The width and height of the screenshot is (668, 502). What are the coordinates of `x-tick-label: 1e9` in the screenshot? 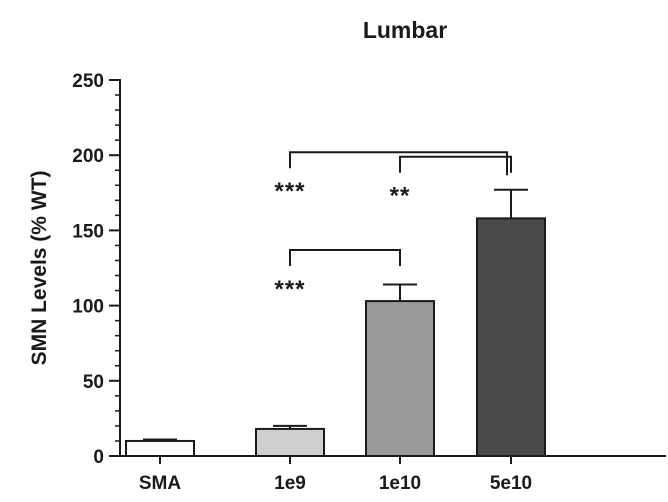 It's located at (290, 483).